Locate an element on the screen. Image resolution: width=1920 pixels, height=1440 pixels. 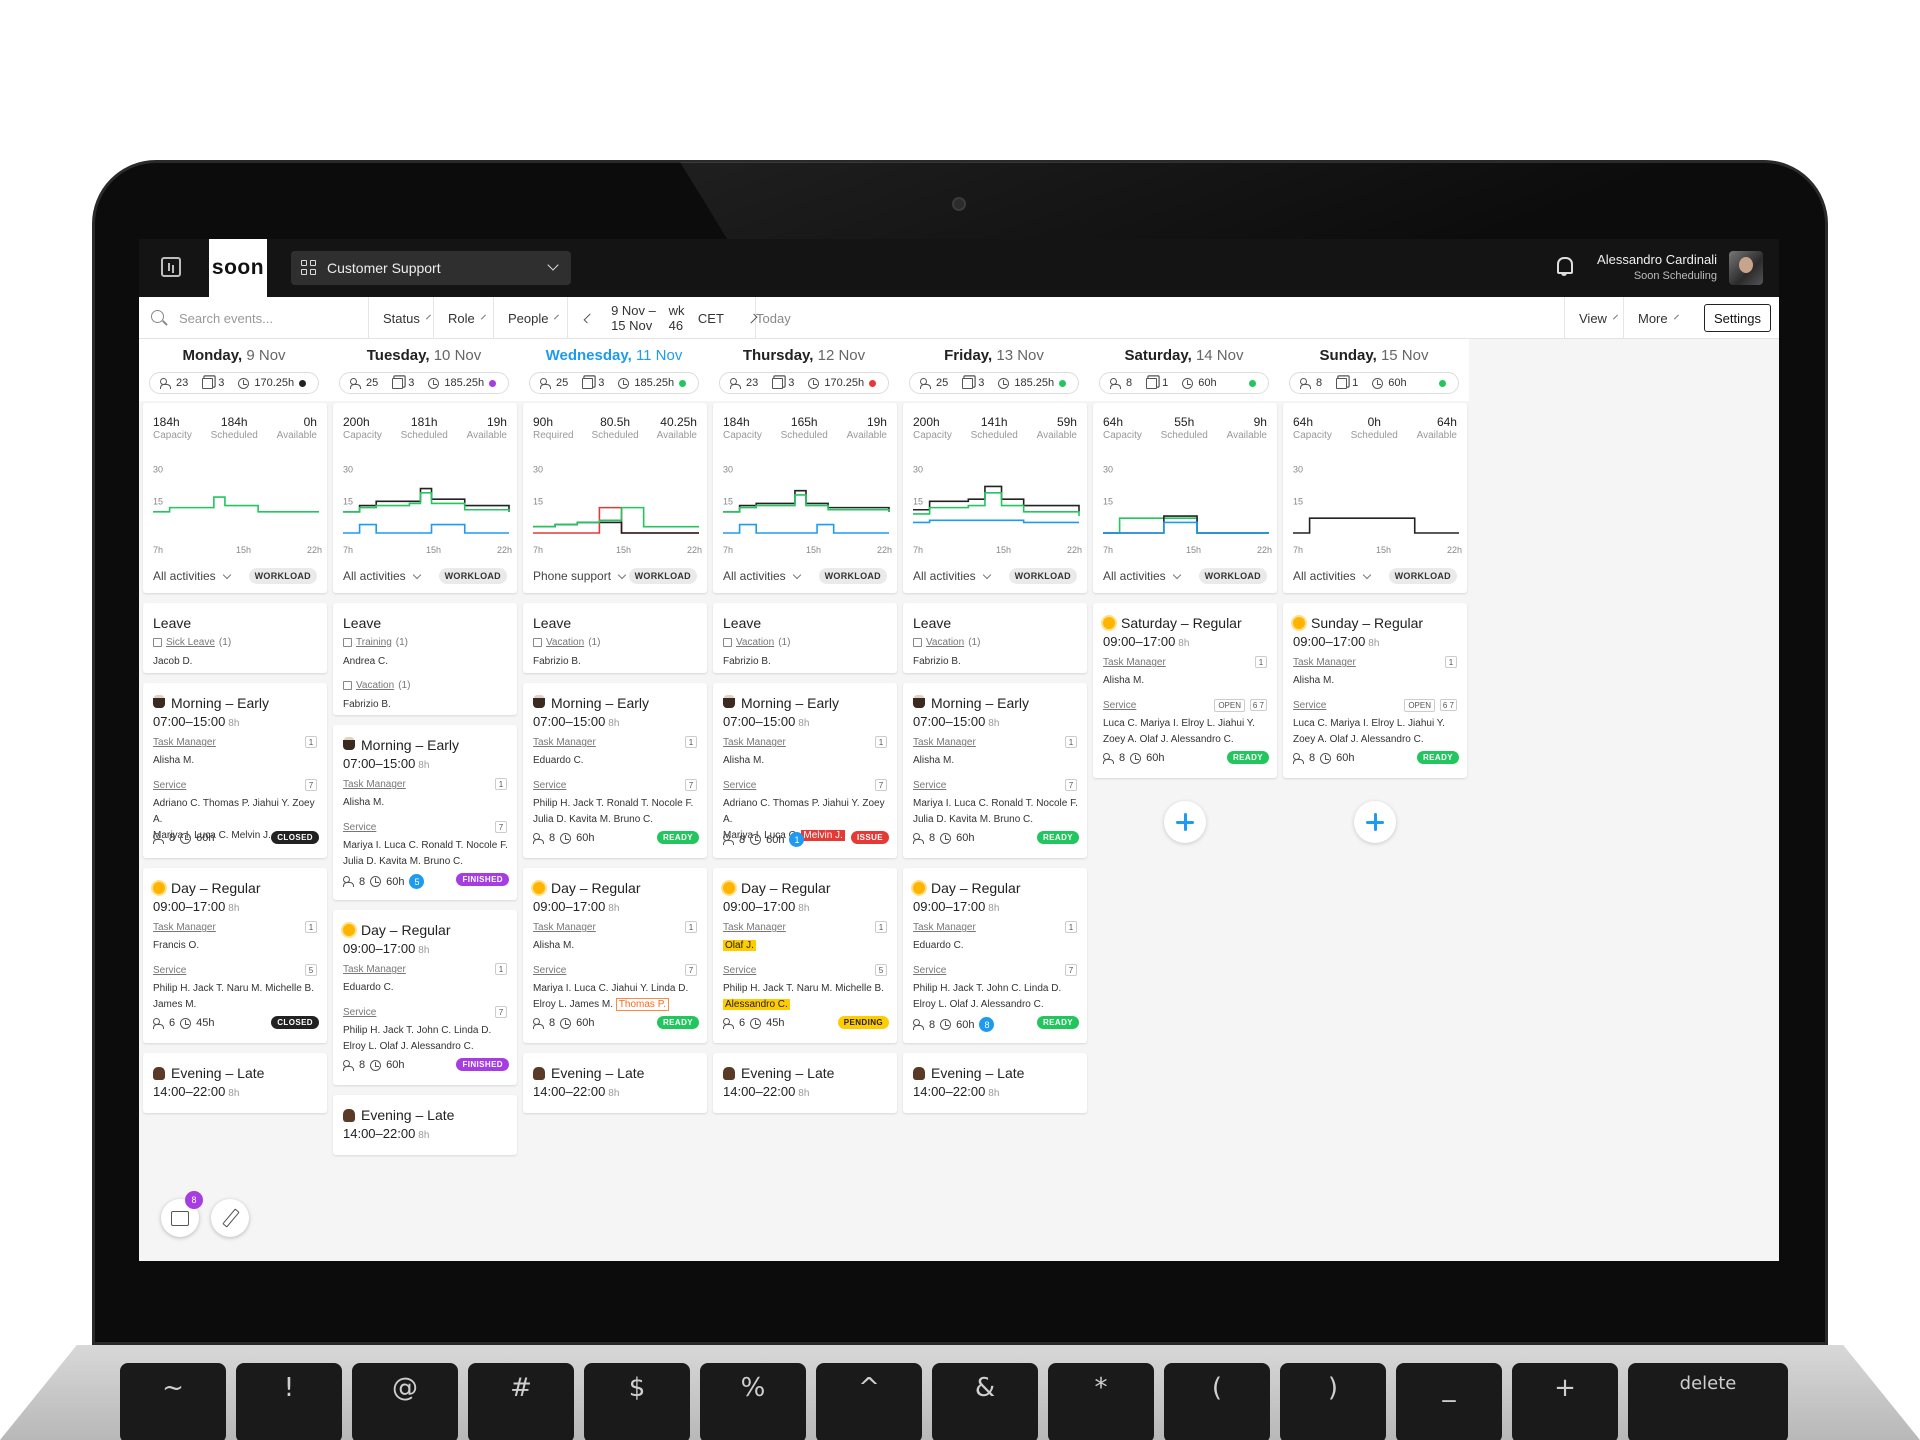
activity-filter: Phone support is located at coordinates (580, 576).